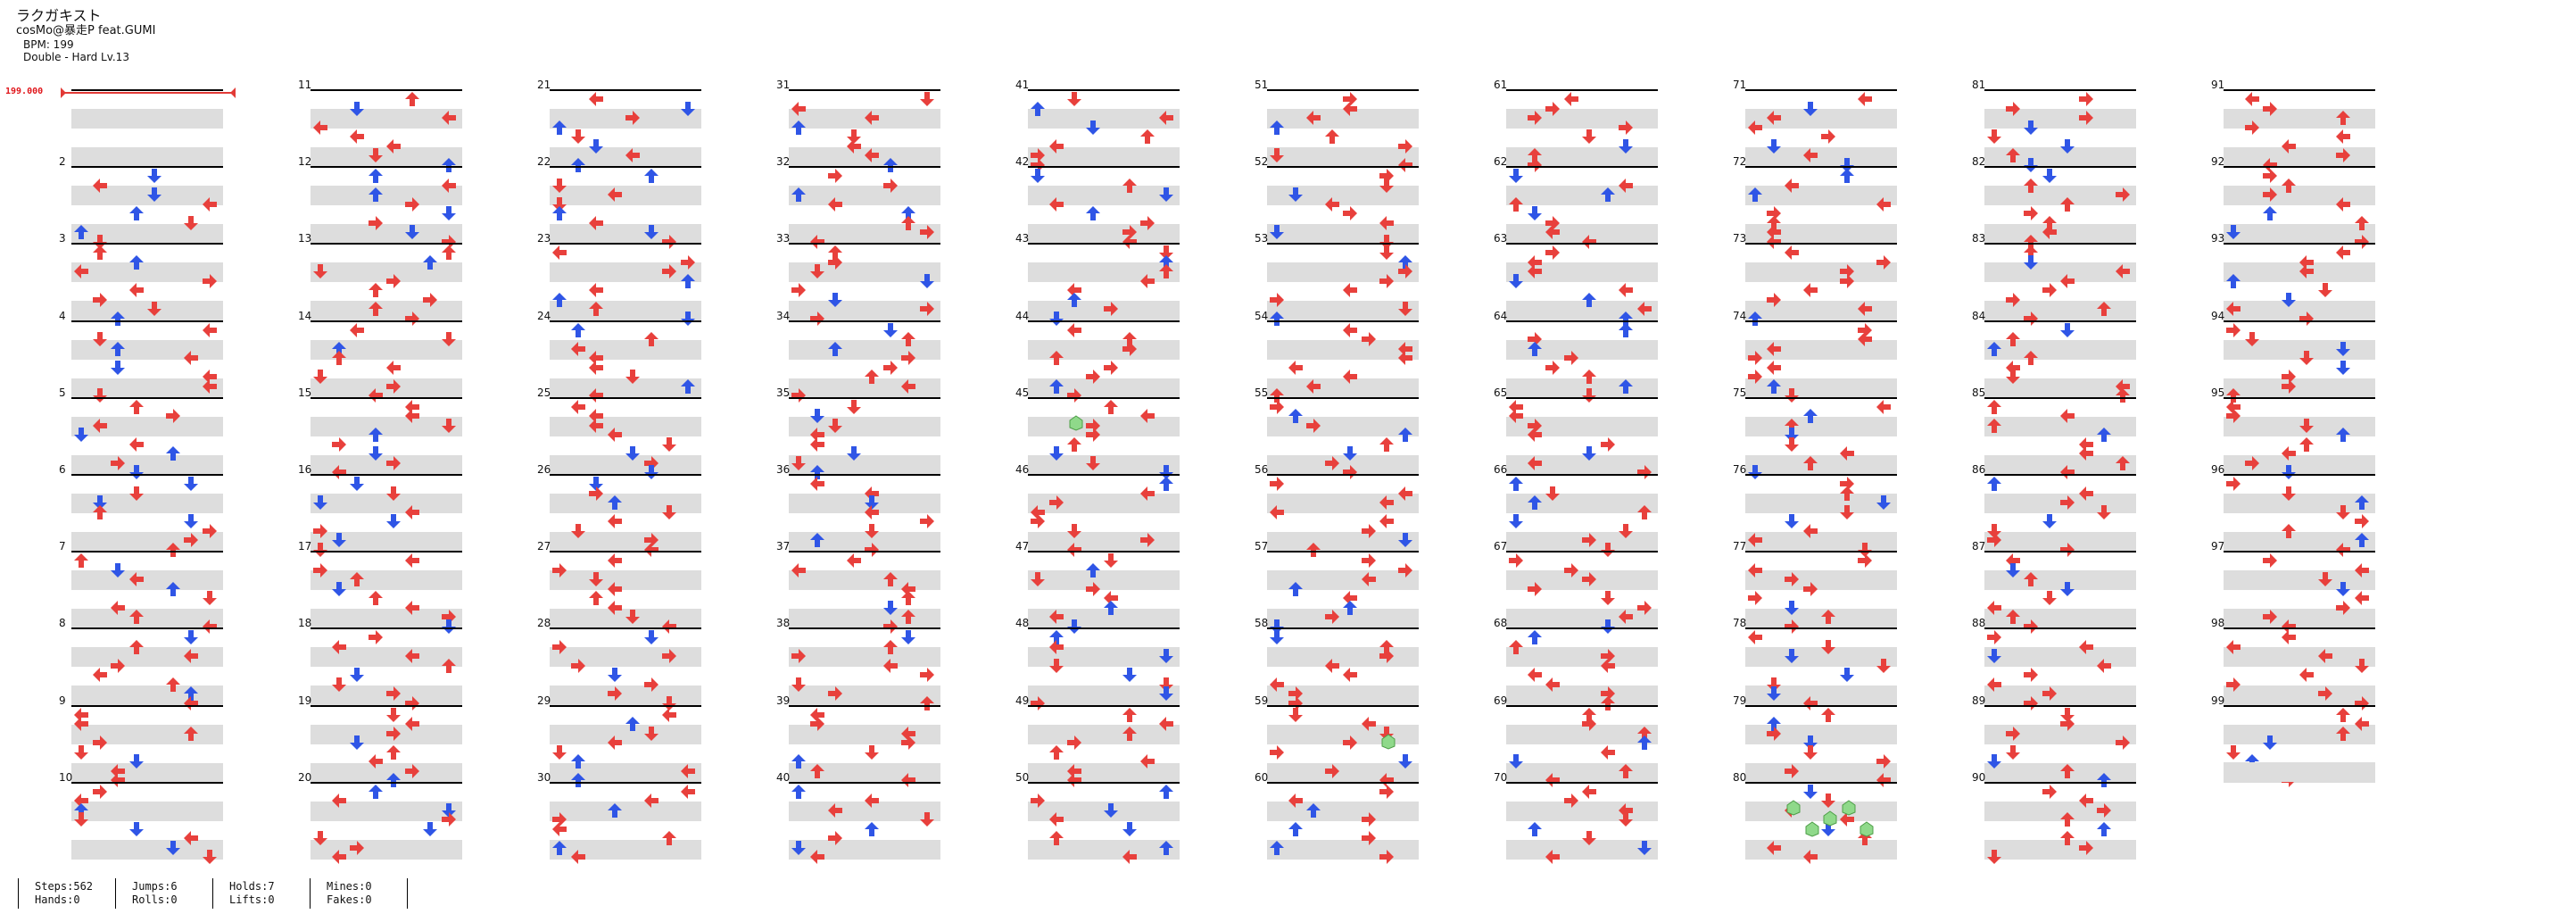  What do you see at coordinates (1501, 315) in the screenshot?
I see `measure-number: 64` at bounding box center [1501, 315].